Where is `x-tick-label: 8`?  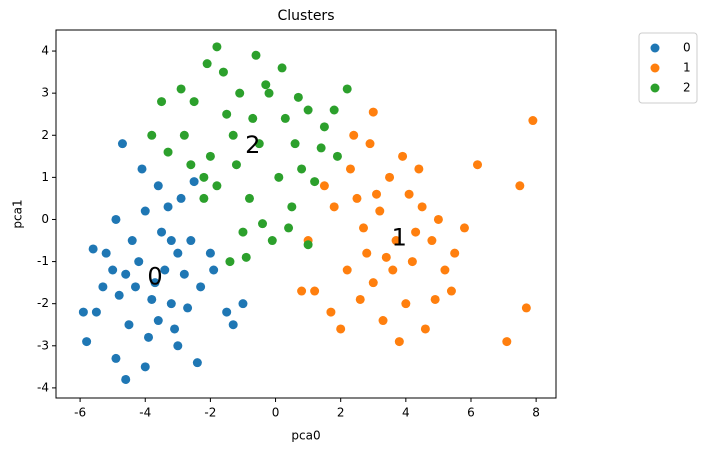 x-tick-label: 8 is located at coordinates (536, 413).